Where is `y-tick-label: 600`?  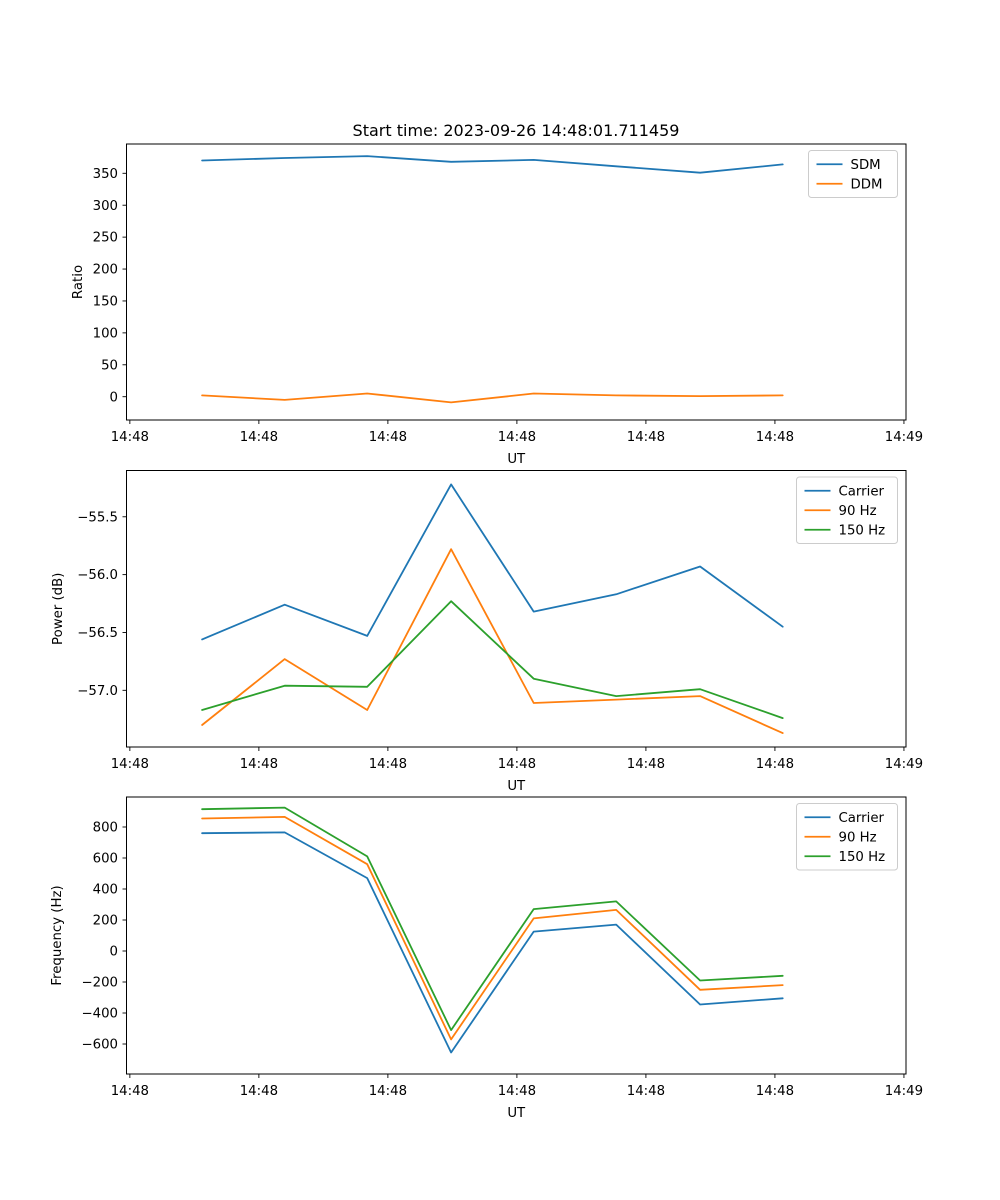
y-tick-label: 600 is located at coordinates (105, 859).